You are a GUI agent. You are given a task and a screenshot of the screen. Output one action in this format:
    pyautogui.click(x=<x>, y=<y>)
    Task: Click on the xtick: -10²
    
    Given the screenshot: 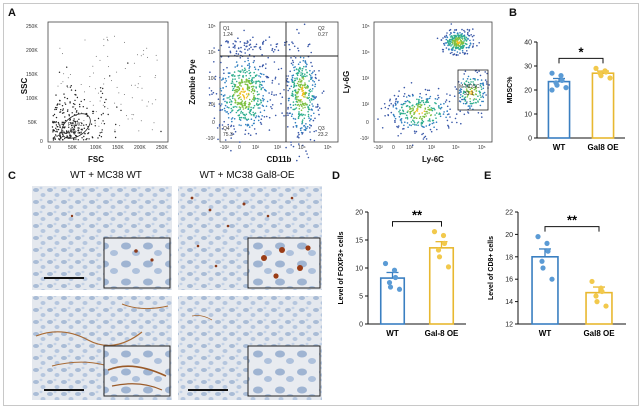 What is the action you would take?
    pyautogui.click(x=378, y=148)
    